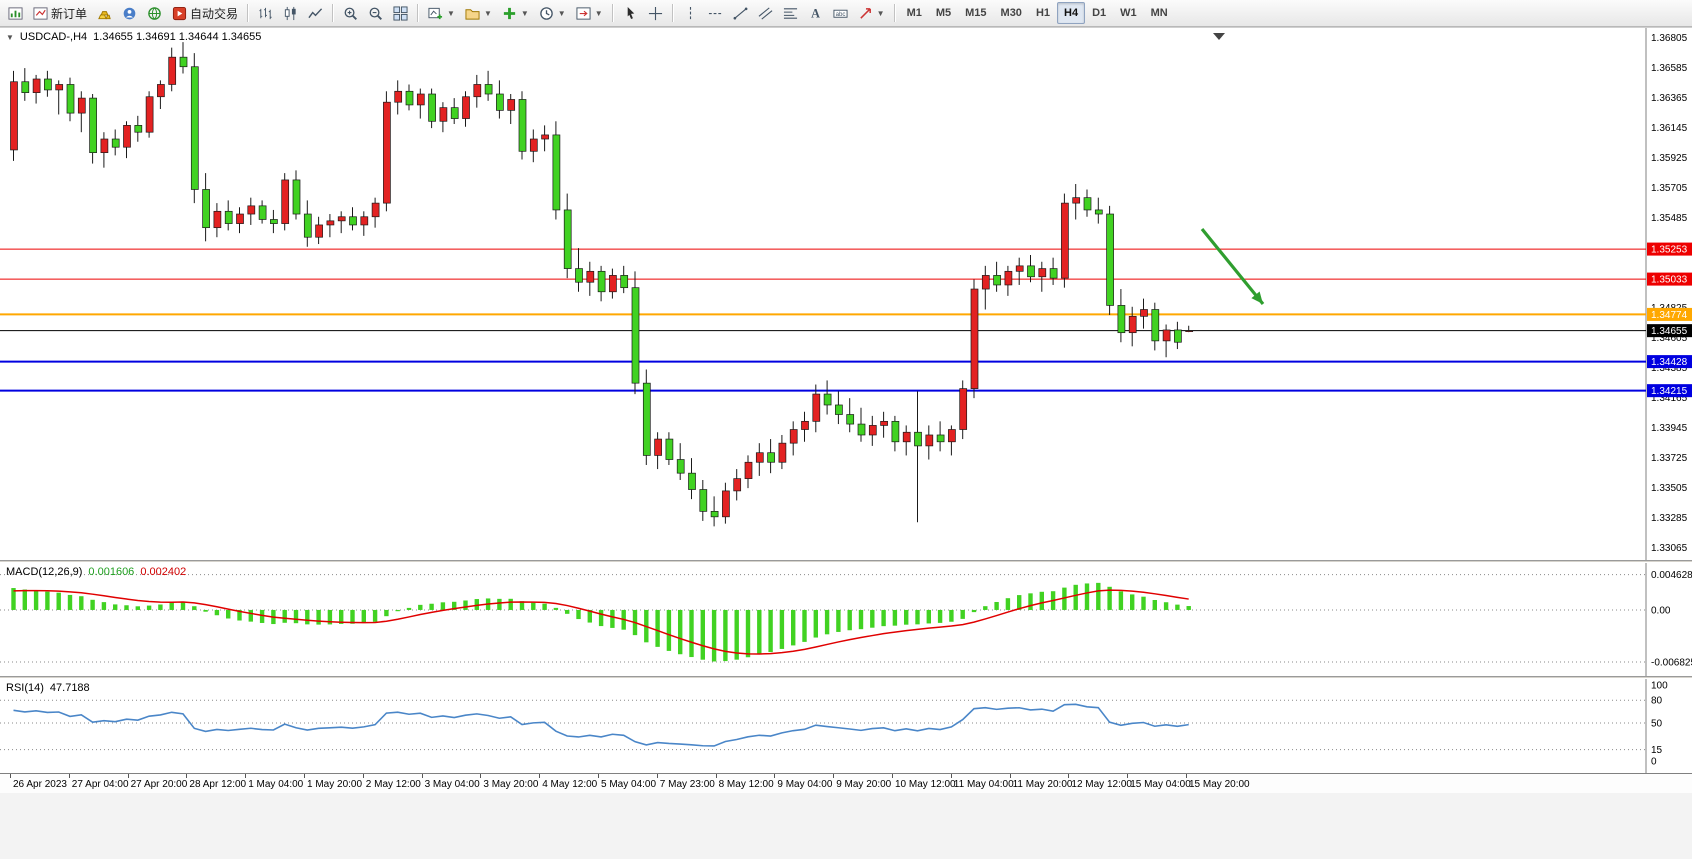  I want to click on label-button: abc, so click(840, 13).